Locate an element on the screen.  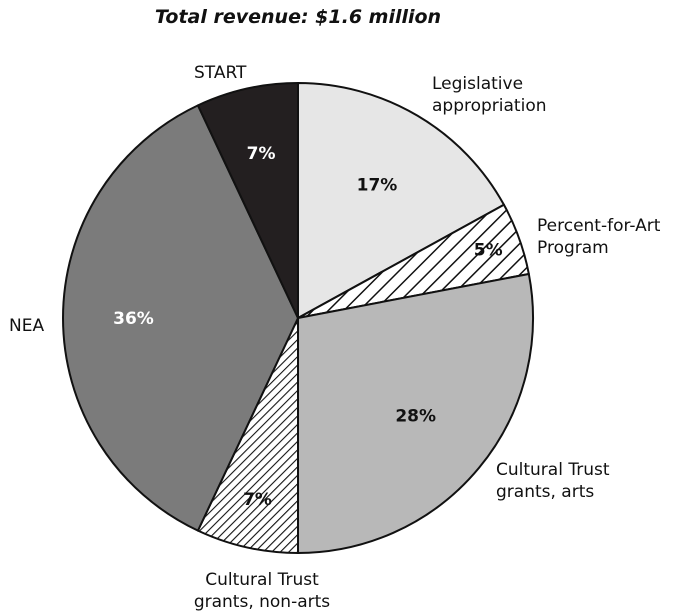
chart-title: Total revenue: $1.6 million is located at coordinates (298, 17).